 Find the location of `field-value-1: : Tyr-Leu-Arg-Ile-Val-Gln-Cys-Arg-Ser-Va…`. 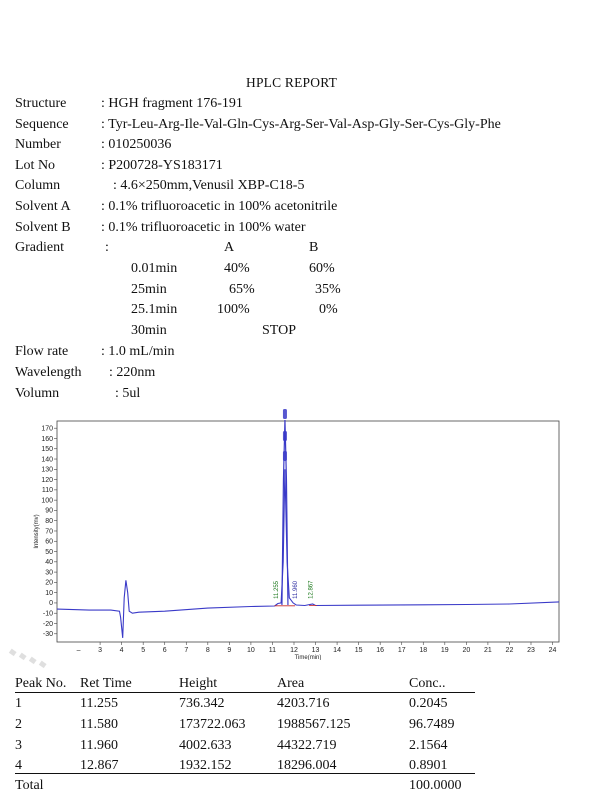

field-value-1: : Tyr-Leu-Arg-Ile-Val-Gln-Cys-Arg-Ser-Va… is located at coordinates (301, 124).